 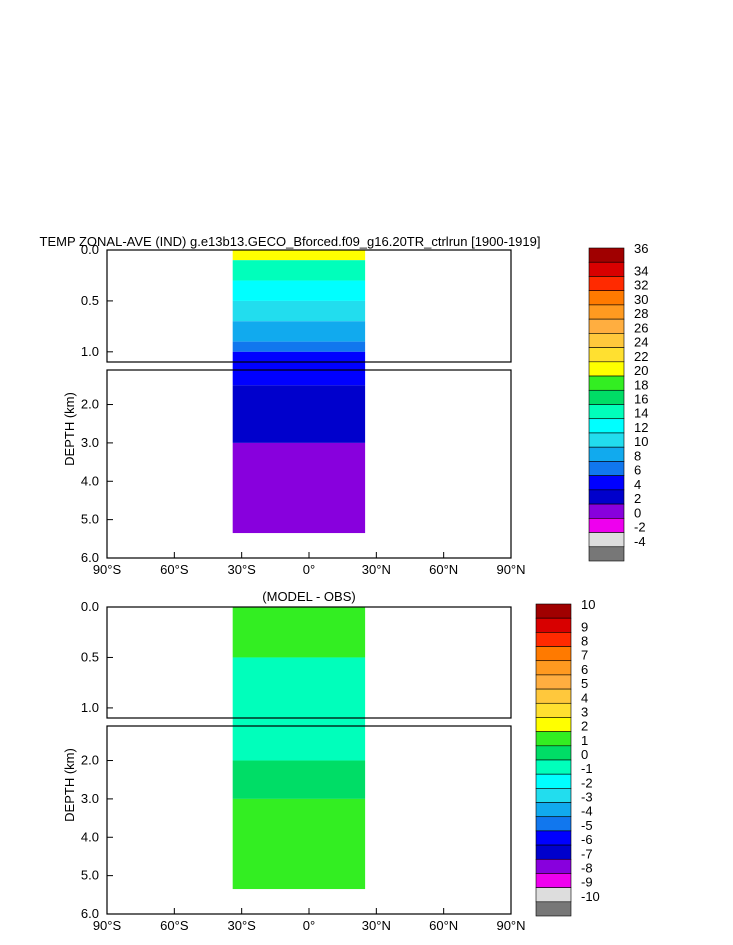 What do you see at coordinates (587, 825) in the screenshot?
I see `colorbar-label: -5` at bounding box center [587, 825].